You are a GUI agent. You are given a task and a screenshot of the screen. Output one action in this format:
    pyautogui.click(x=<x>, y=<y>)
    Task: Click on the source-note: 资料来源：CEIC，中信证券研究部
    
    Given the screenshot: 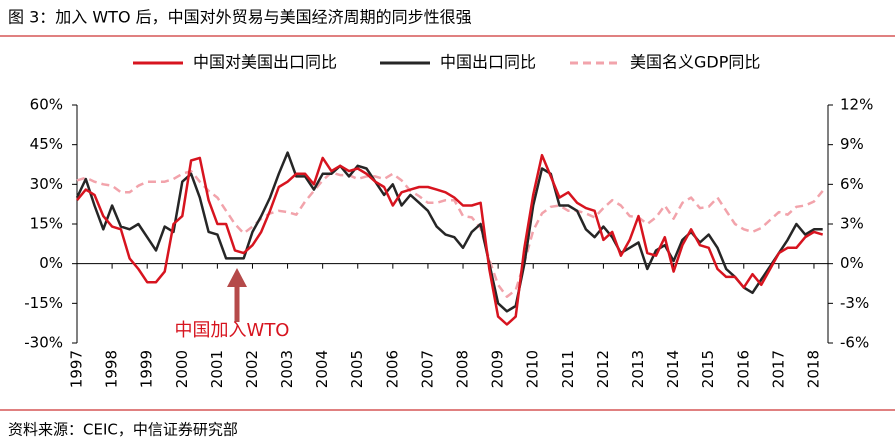 What is the action you would take?
    pyautogui.click(x=123, y=430)
    